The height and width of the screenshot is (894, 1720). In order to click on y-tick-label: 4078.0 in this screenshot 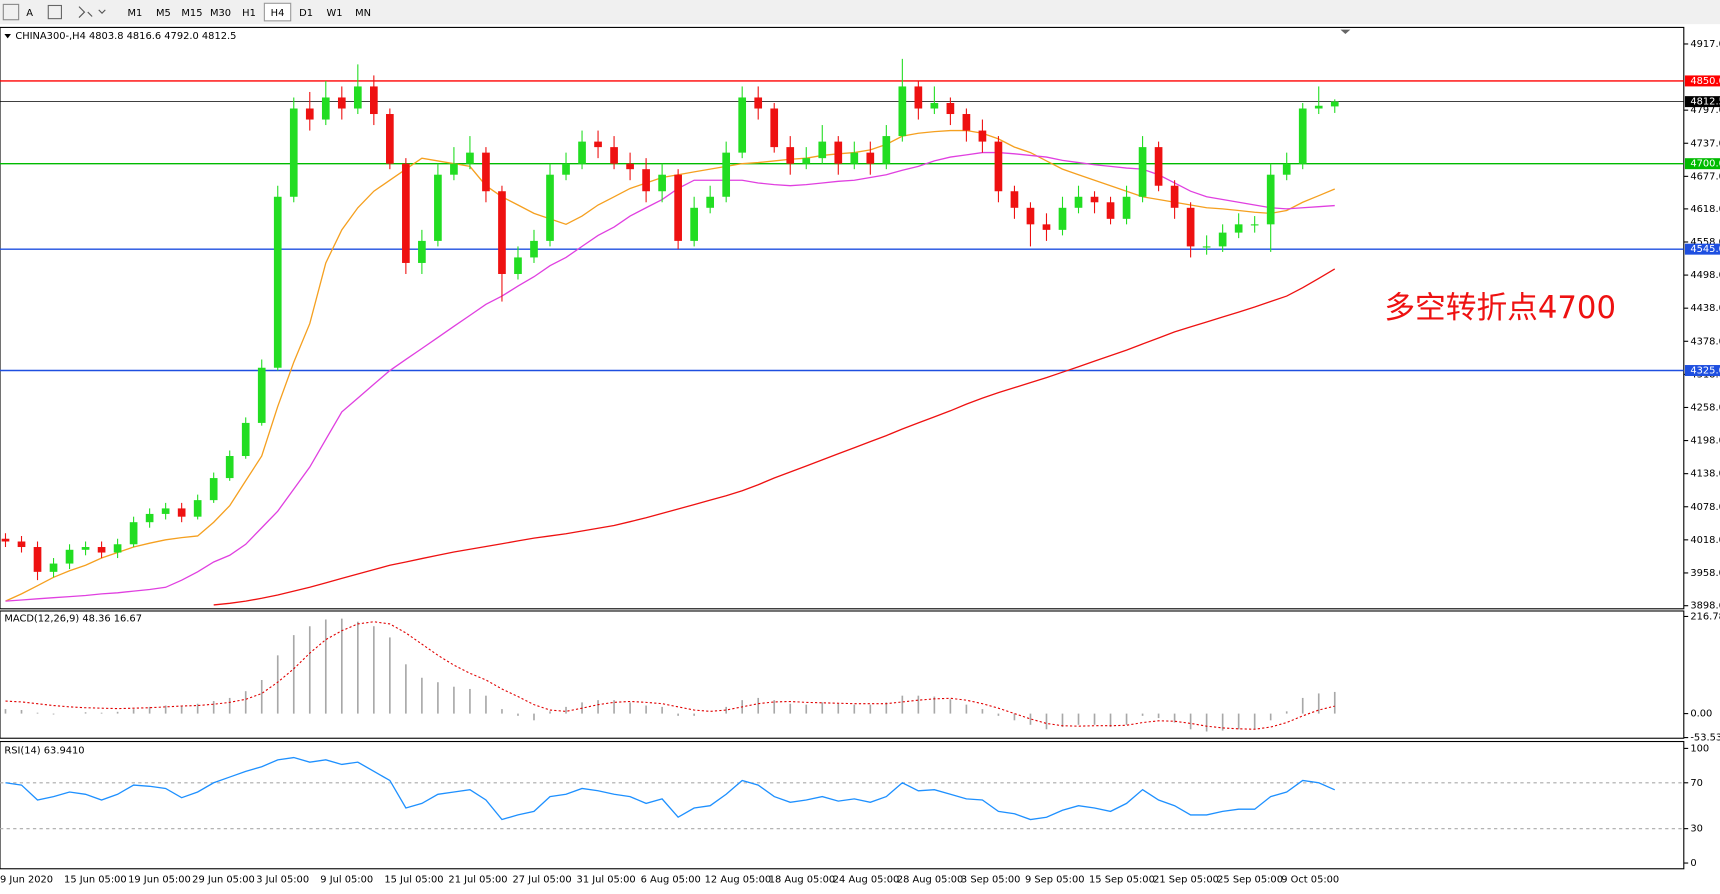, I will do `click(1705, 507)`.